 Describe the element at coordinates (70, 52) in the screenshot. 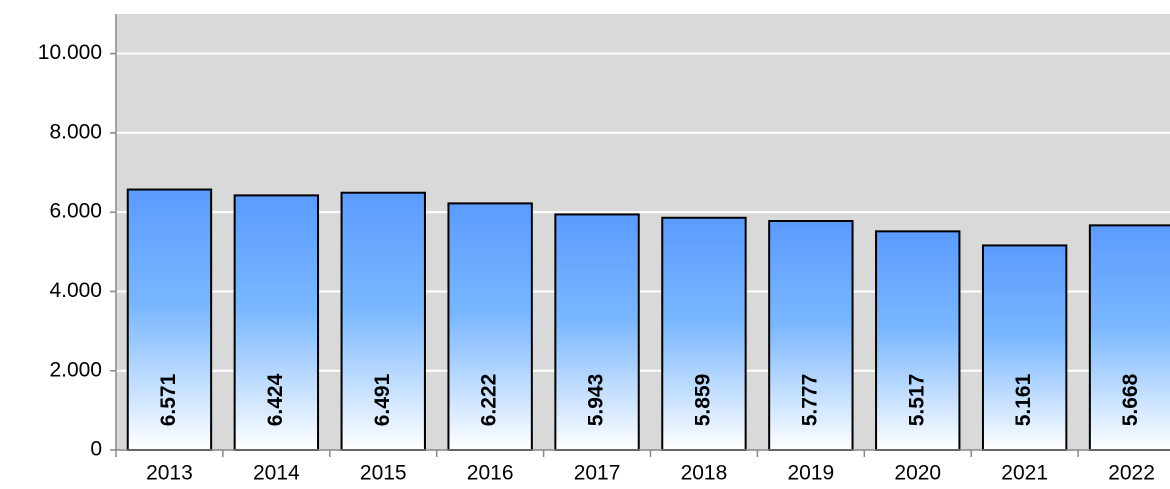

I see `y-tick-label: 10.000` at that location.